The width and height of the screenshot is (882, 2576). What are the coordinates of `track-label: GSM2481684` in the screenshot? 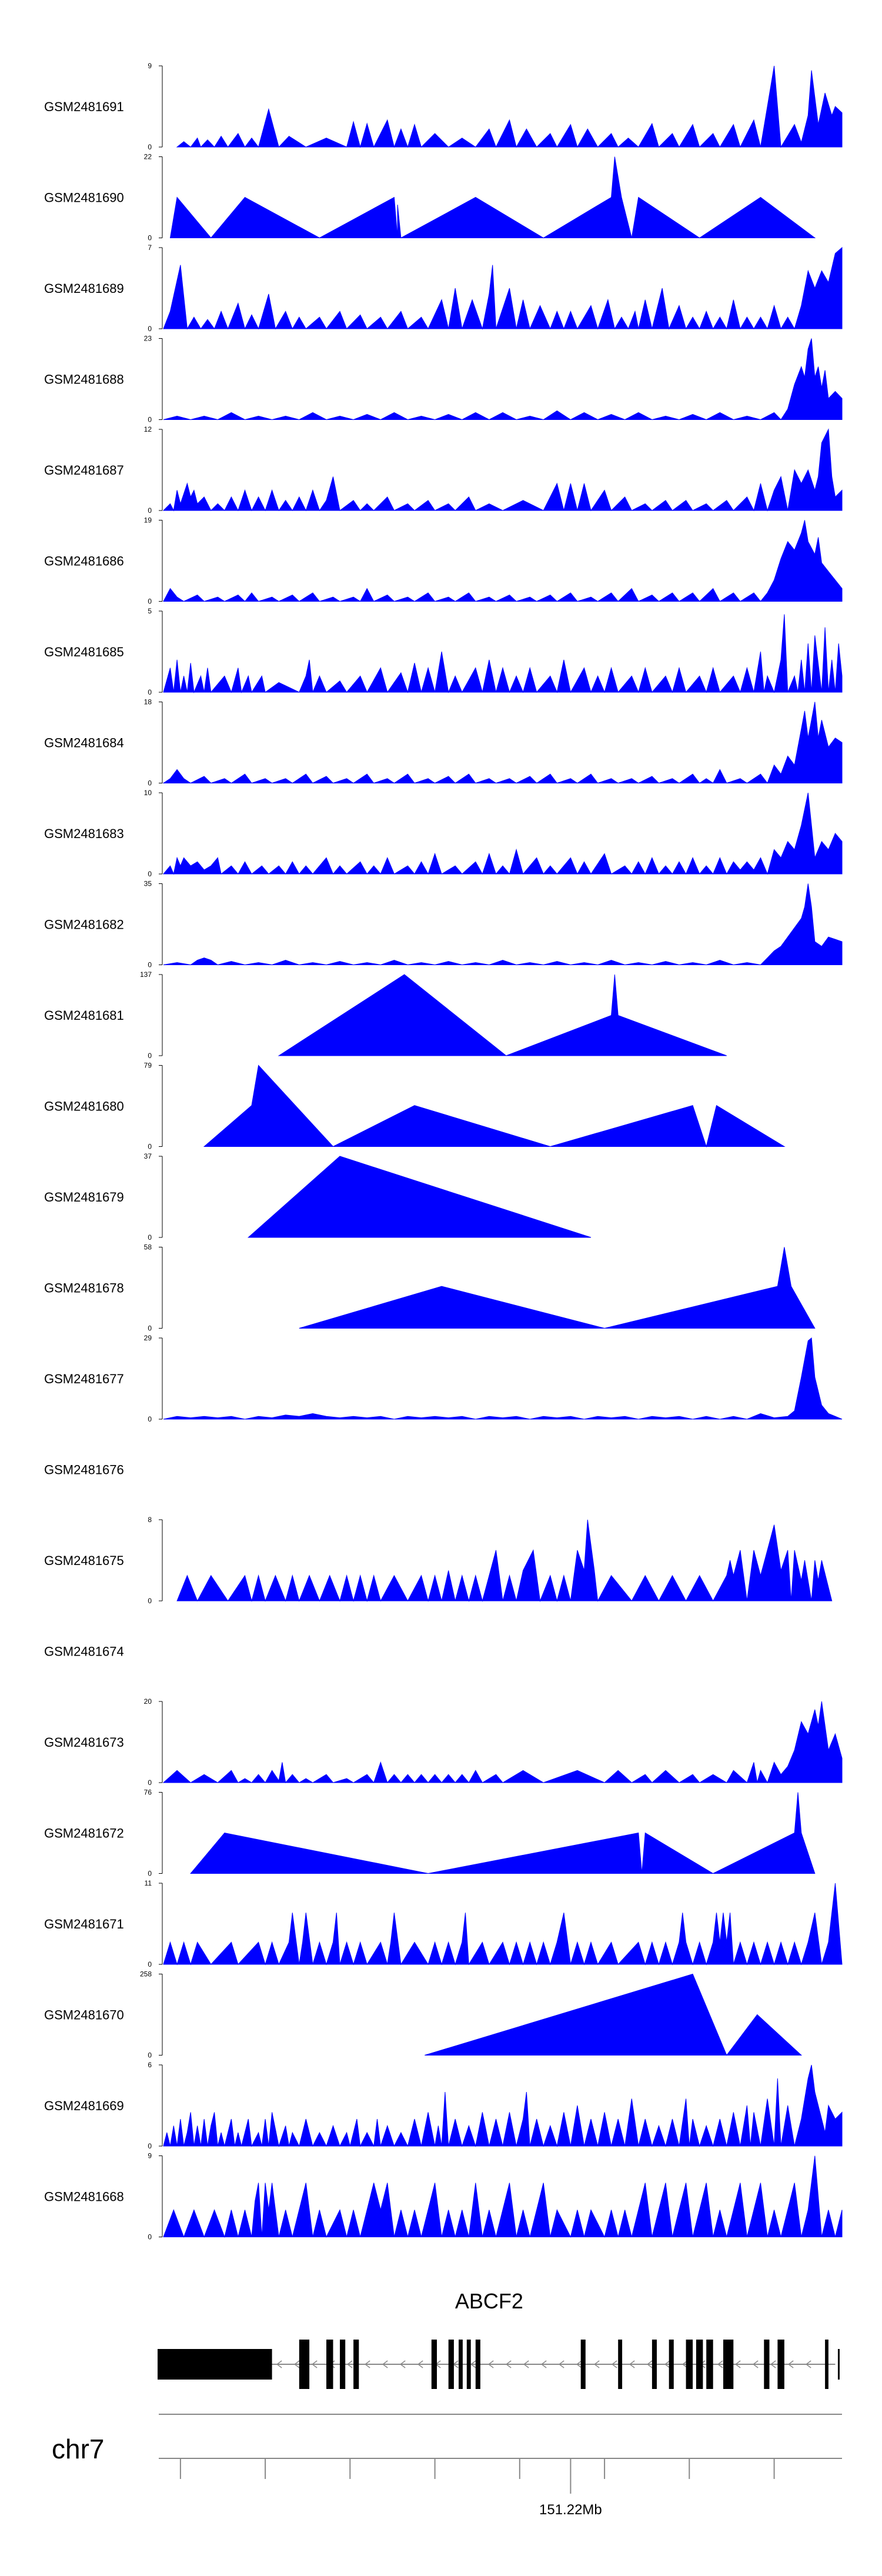 It's located at (84, 743).